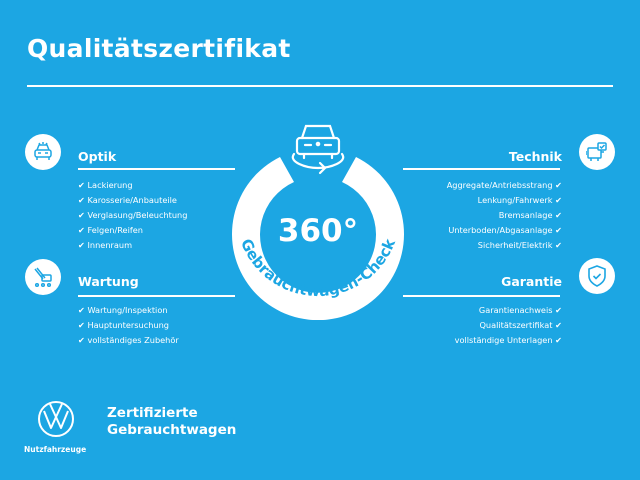  Describe the element at coordinates (152, 413) in the screenshot. I see `footer-line-1: Zertifizierte` at that location.